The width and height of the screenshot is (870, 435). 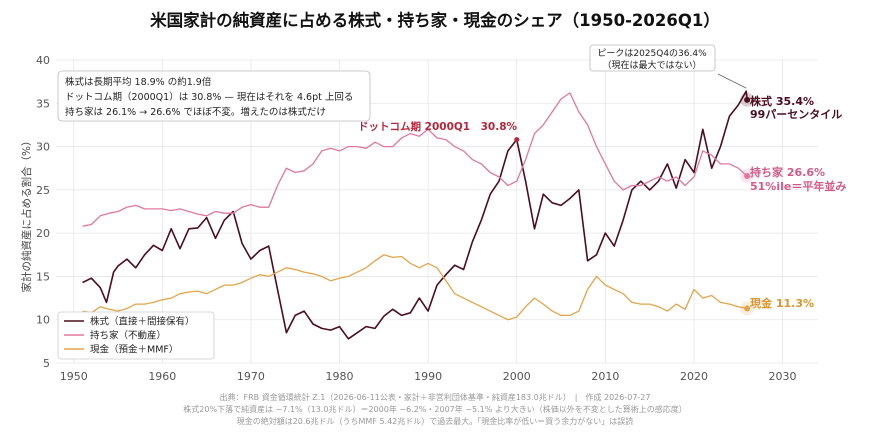 I want to click on end-marker-housing, so click(x=747, y=176).